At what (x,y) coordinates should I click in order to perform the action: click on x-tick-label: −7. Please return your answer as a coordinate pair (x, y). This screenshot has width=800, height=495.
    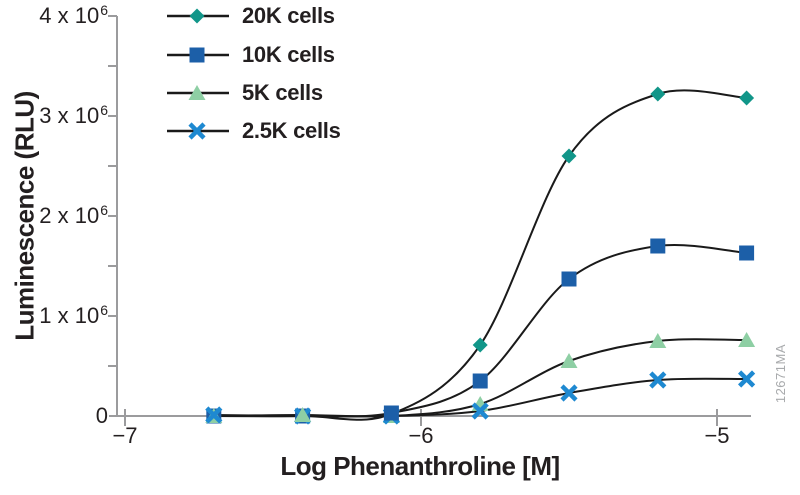
    Looking at the image, I should click on (125, 435).